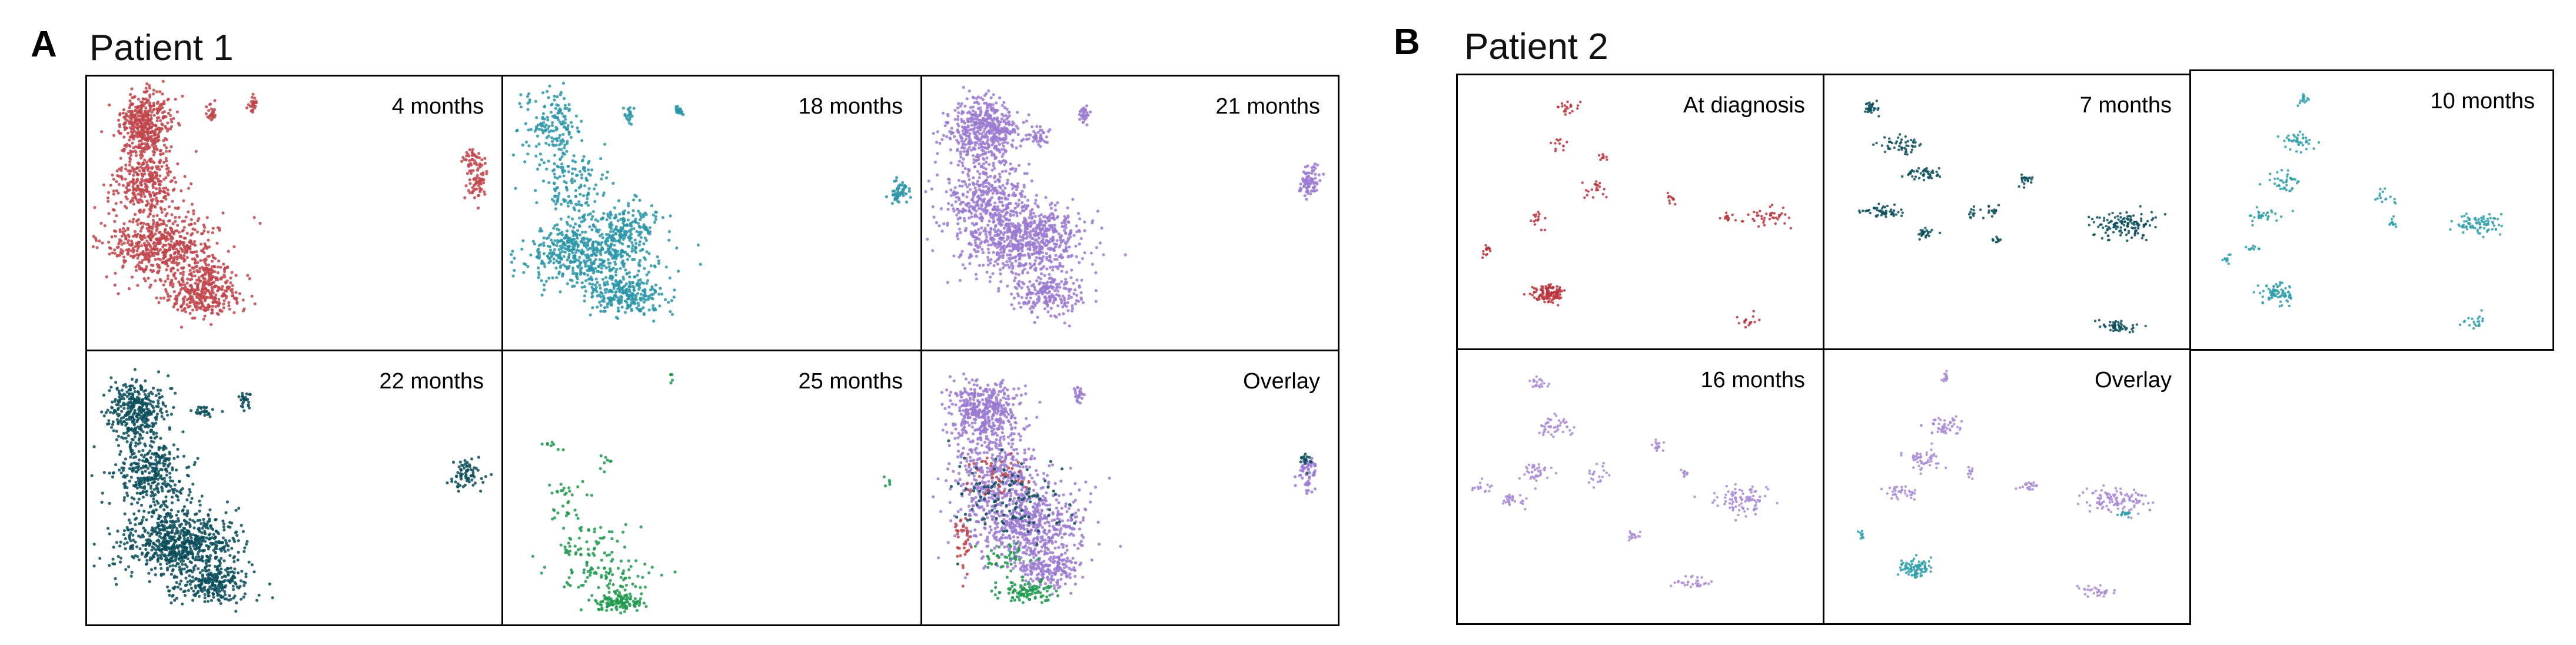 This screenshot has width=2576, height=645. Describe the element at coordinates (898, 191) in the screenshot. I see `point-cluster` at that location.